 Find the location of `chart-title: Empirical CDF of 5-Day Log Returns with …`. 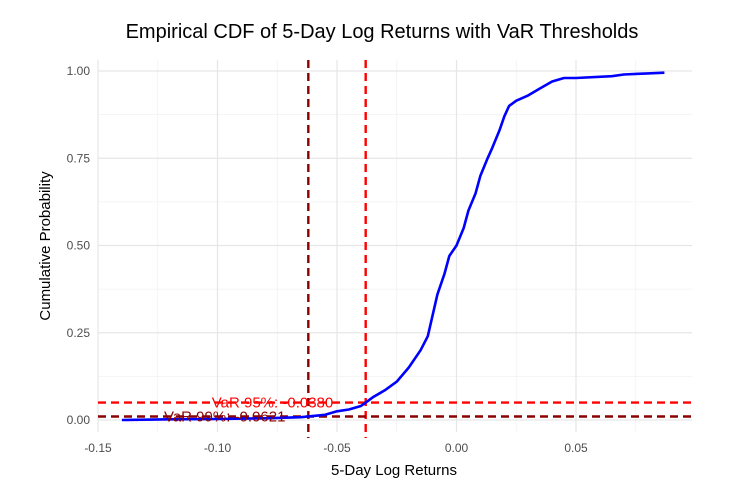

chart-title: Empirical CDF of 5-Day Log Returns with … is located at coordinates (382, 32).